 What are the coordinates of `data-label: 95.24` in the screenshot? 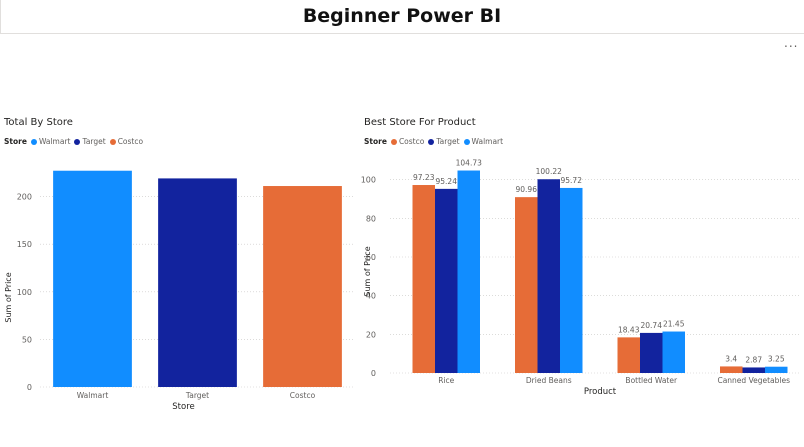 It's located at (447, 181).